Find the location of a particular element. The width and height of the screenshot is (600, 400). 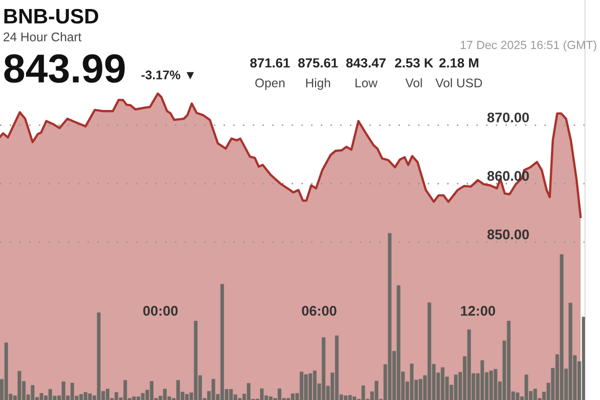

x-tick-label: 12:00 is located at coordinates (478, 311).